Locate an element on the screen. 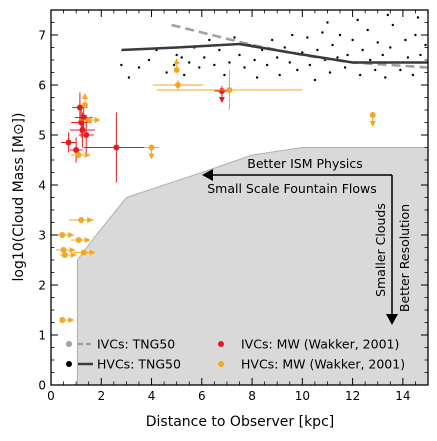 This screenshot has width=437, height=441. mw-hvc-arrow-10-head is located at coordinates (151, 156).